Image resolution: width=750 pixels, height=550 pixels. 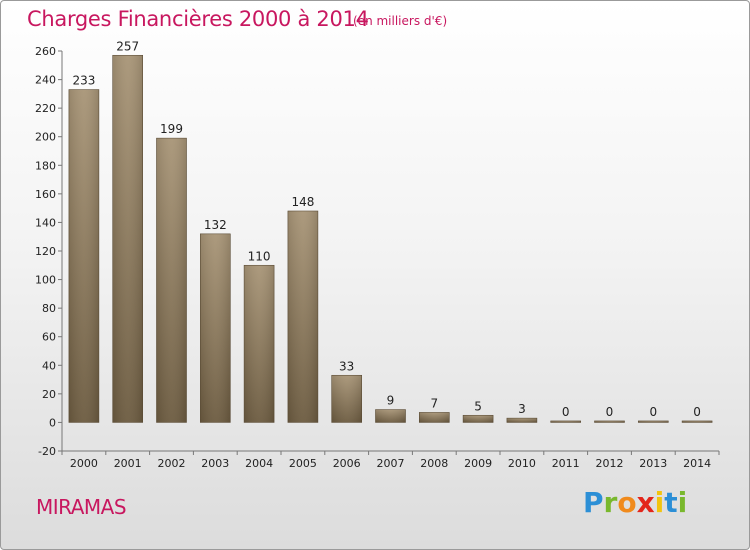 I want to click on x-tick-label: 2012, so click(x=610, y=463).